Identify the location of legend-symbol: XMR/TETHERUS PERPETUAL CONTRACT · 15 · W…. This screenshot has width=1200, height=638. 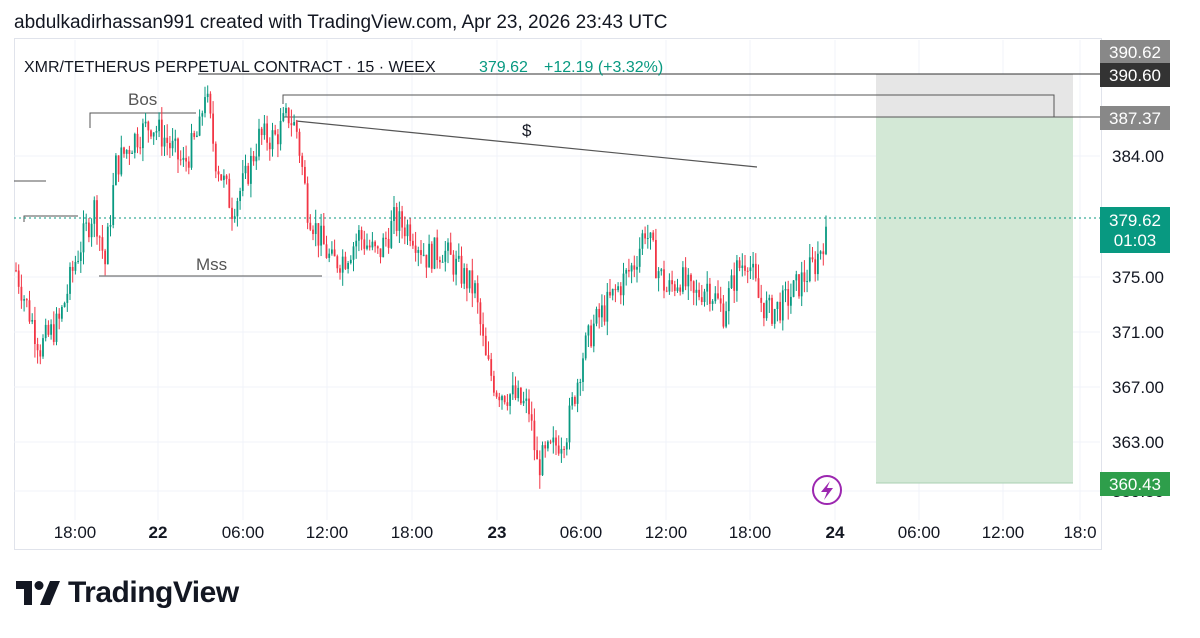
(230, 67).